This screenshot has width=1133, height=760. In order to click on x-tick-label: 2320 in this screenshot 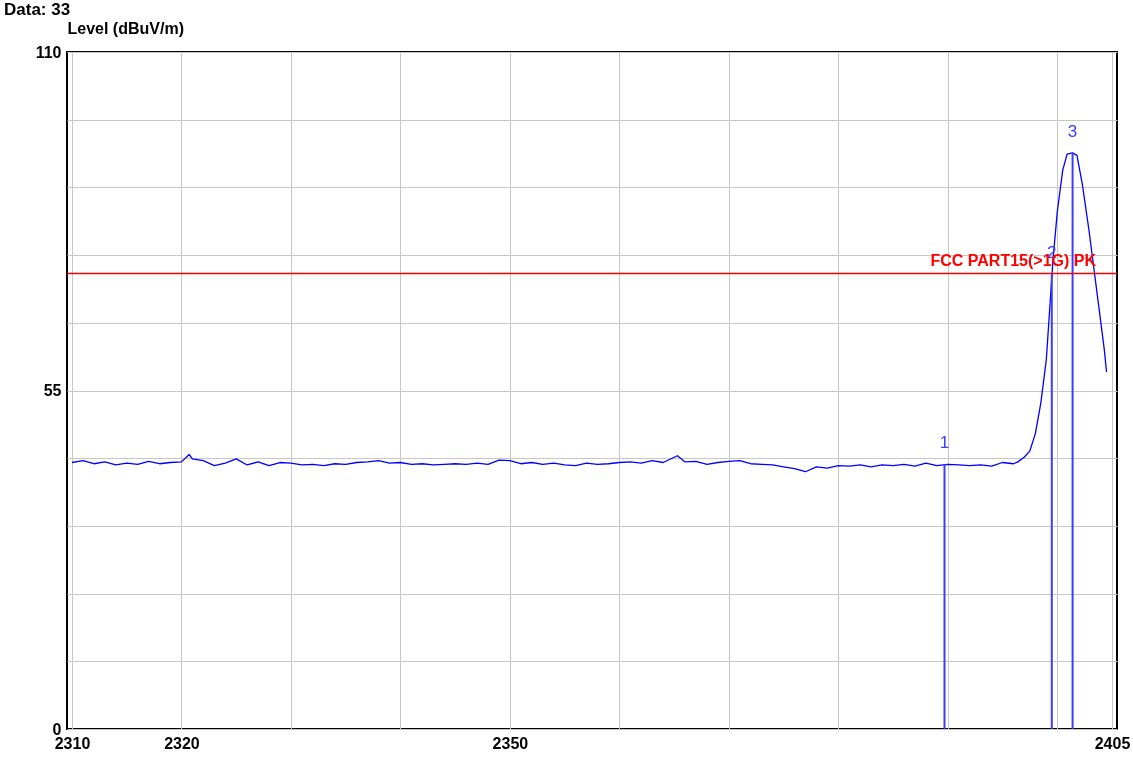, I will do `click(182, 743)`.